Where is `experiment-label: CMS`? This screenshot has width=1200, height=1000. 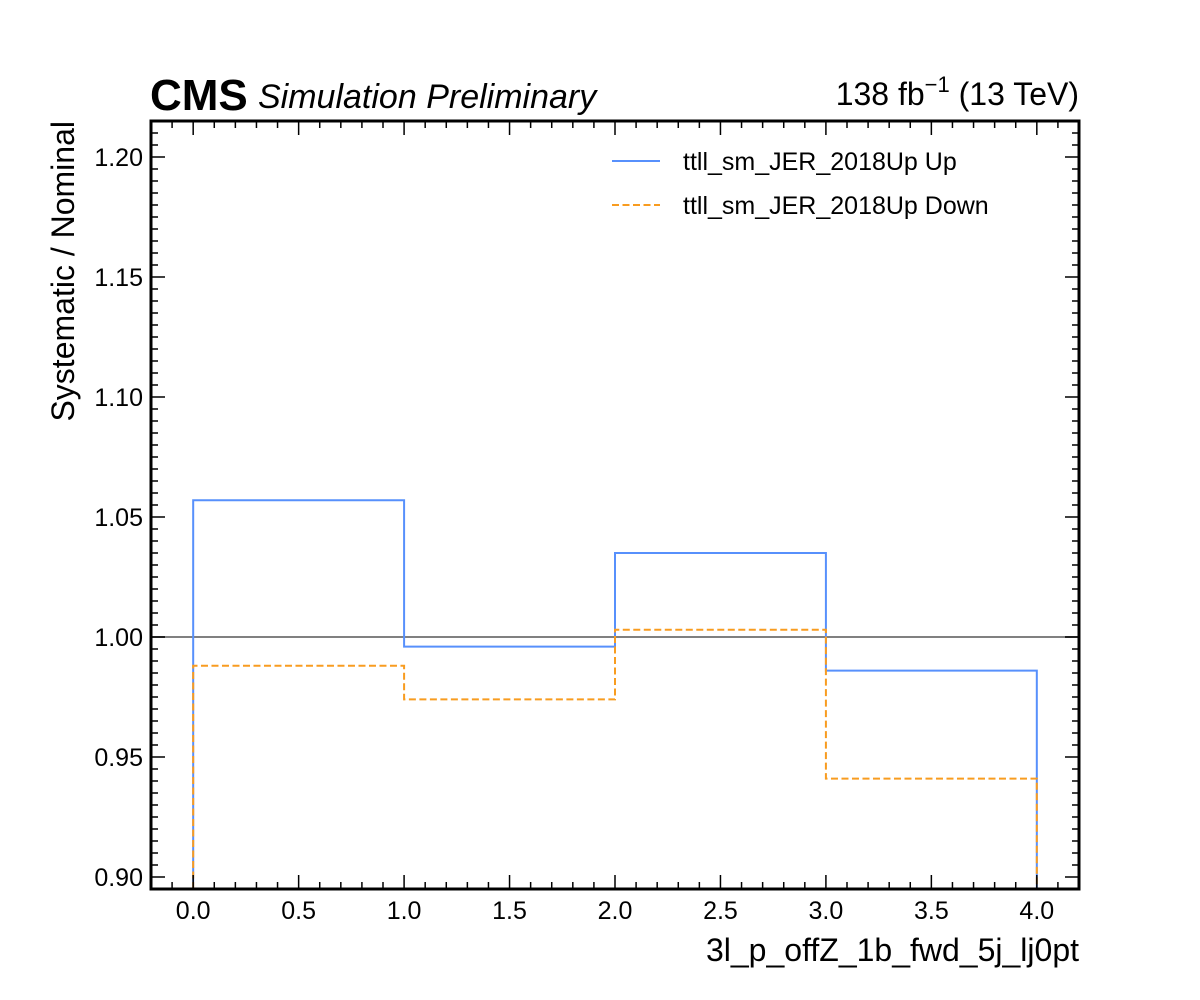 experiment-label: CMS is located at coordinates (199, 95).